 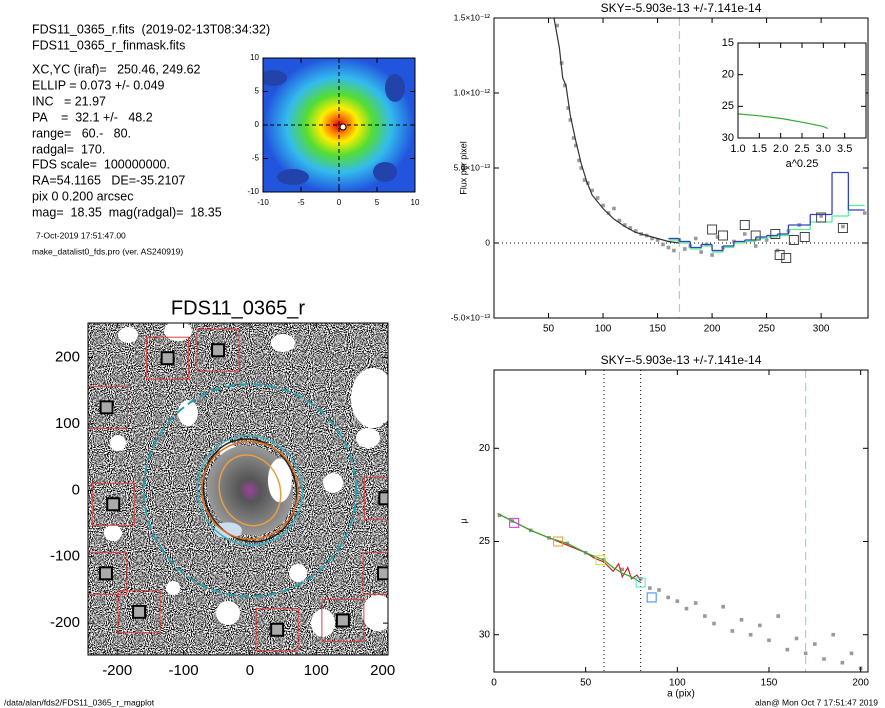 What do you see at coordinates (801, 149) in the screenshot?
I see `x-tick-label: 2.5` at bounding box center [801, 149].